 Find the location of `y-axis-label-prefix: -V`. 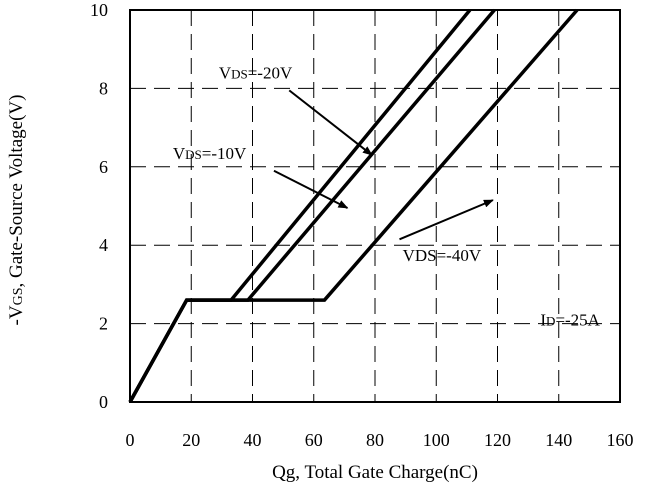

y-axis-label-prefix: -V is located at coordinates (16, 315).